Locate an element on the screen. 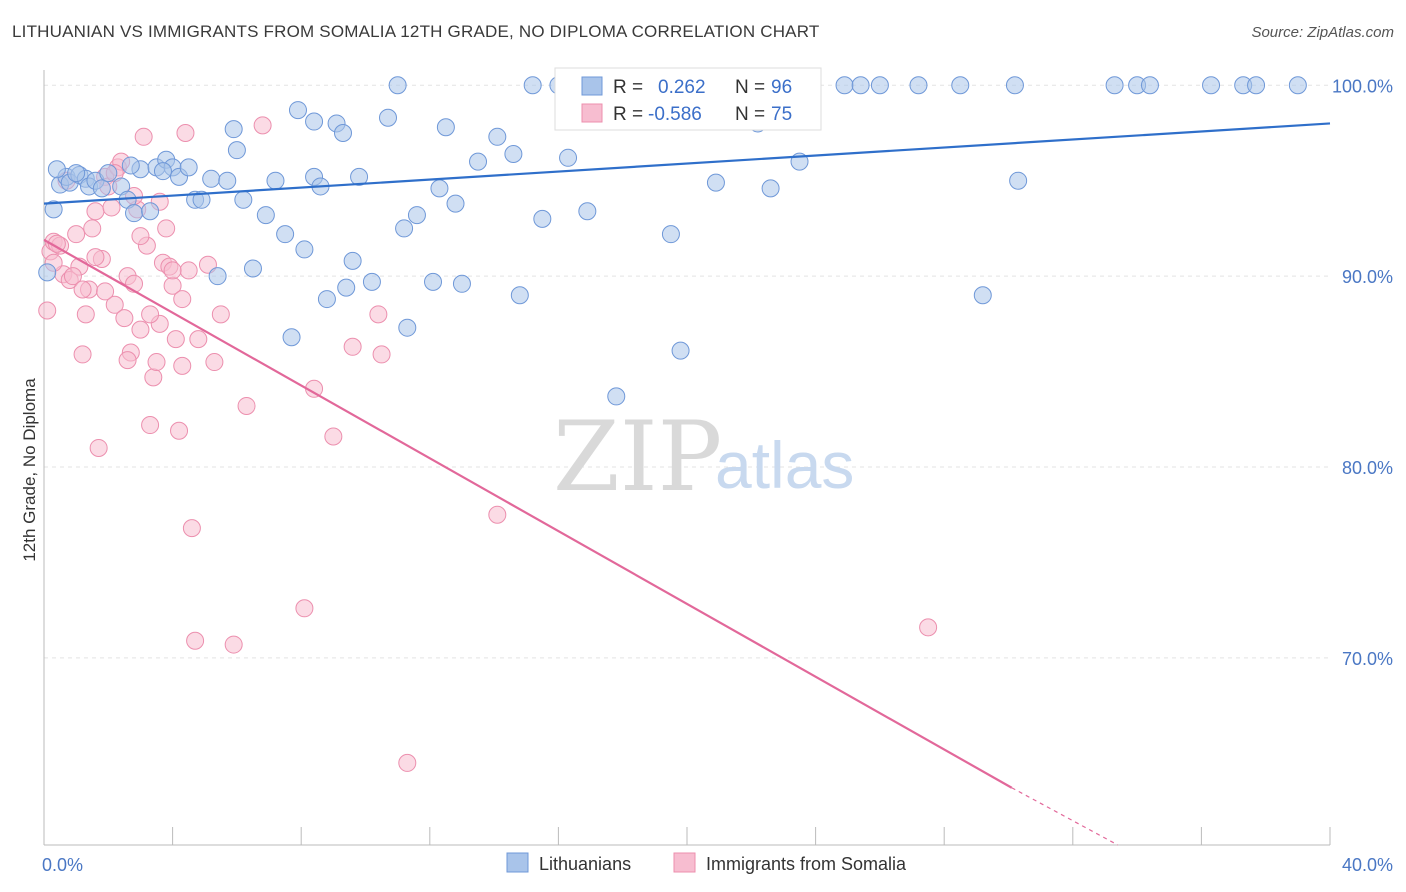 This screenshot has width=1406, height=892. legend-n-value-1: 96 is located at coordinates (781, 87).